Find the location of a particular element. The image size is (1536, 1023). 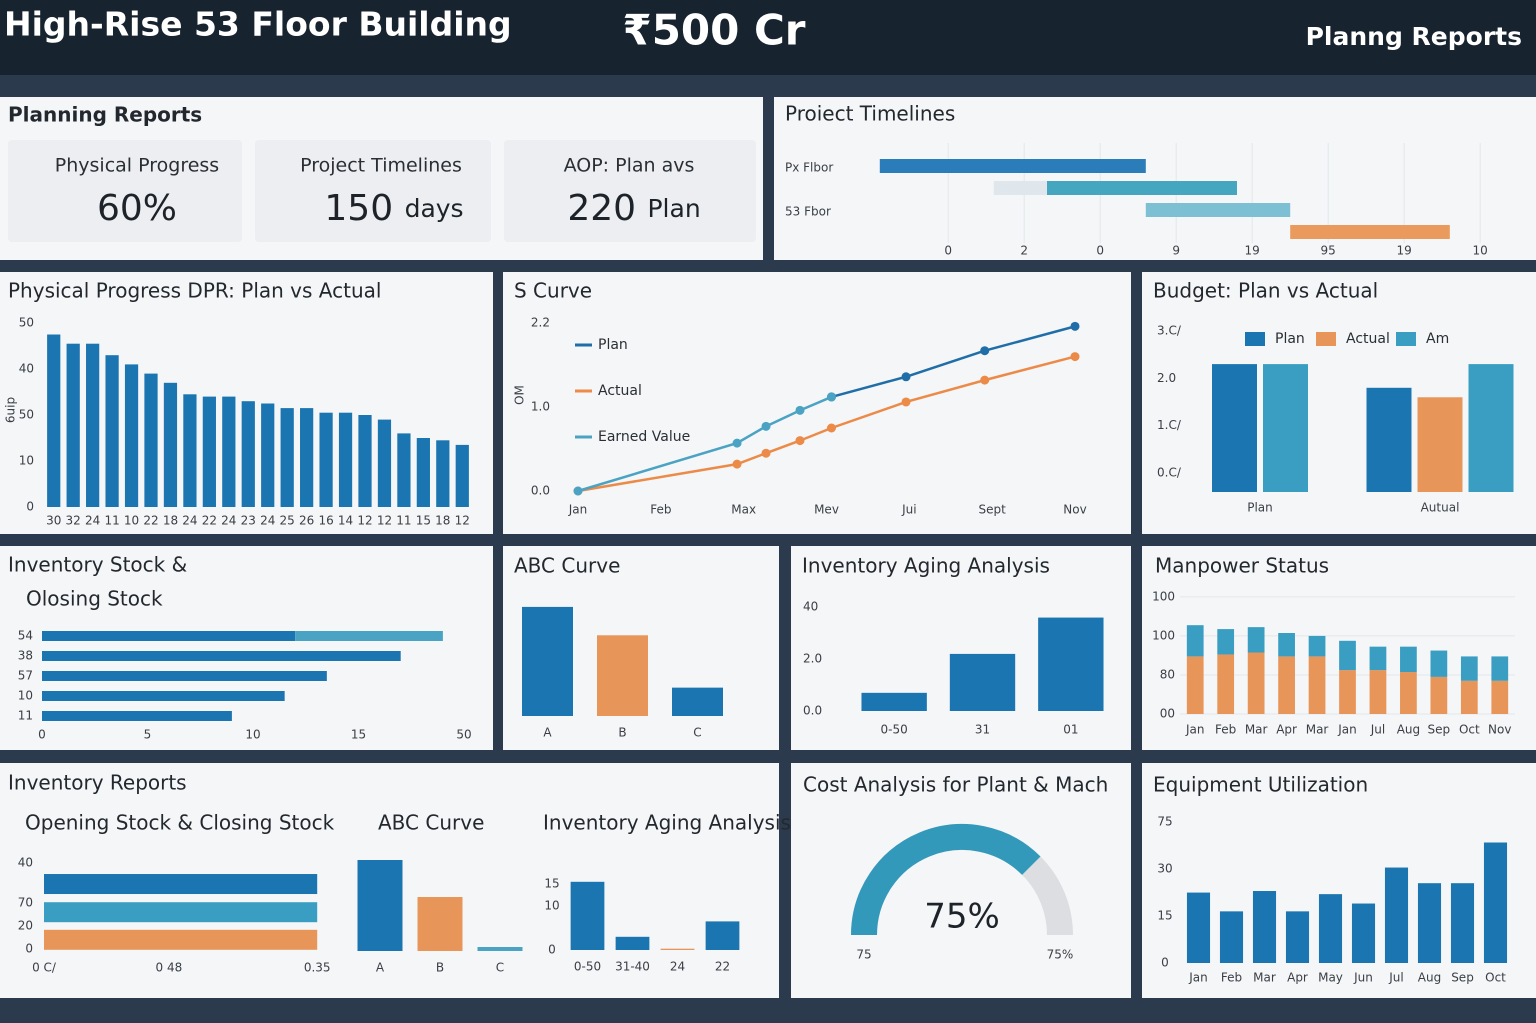

x-tick-label: C is located at coordinates (500, 968).